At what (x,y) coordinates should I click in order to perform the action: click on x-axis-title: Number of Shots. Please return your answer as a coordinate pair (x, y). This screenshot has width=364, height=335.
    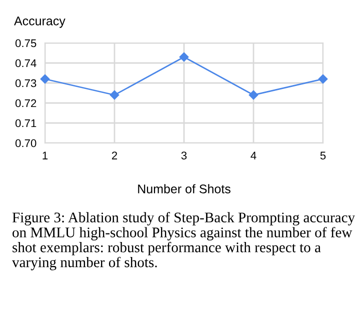
    Looking at the image, I should click on (184, 189).